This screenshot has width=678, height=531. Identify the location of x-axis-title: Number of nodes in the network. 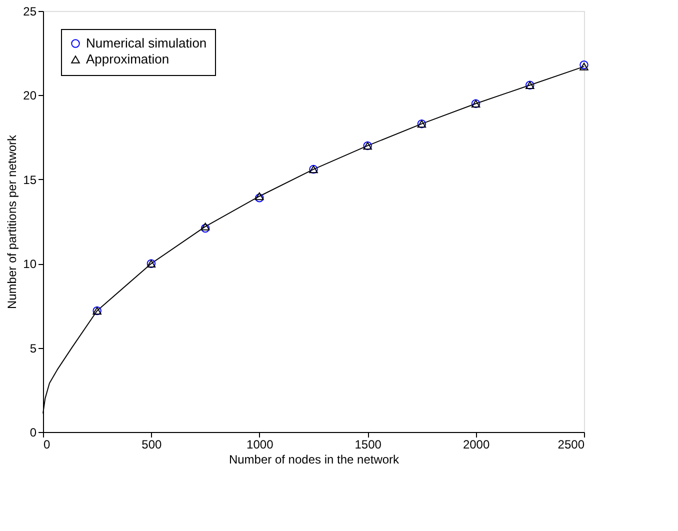
(314, 459).